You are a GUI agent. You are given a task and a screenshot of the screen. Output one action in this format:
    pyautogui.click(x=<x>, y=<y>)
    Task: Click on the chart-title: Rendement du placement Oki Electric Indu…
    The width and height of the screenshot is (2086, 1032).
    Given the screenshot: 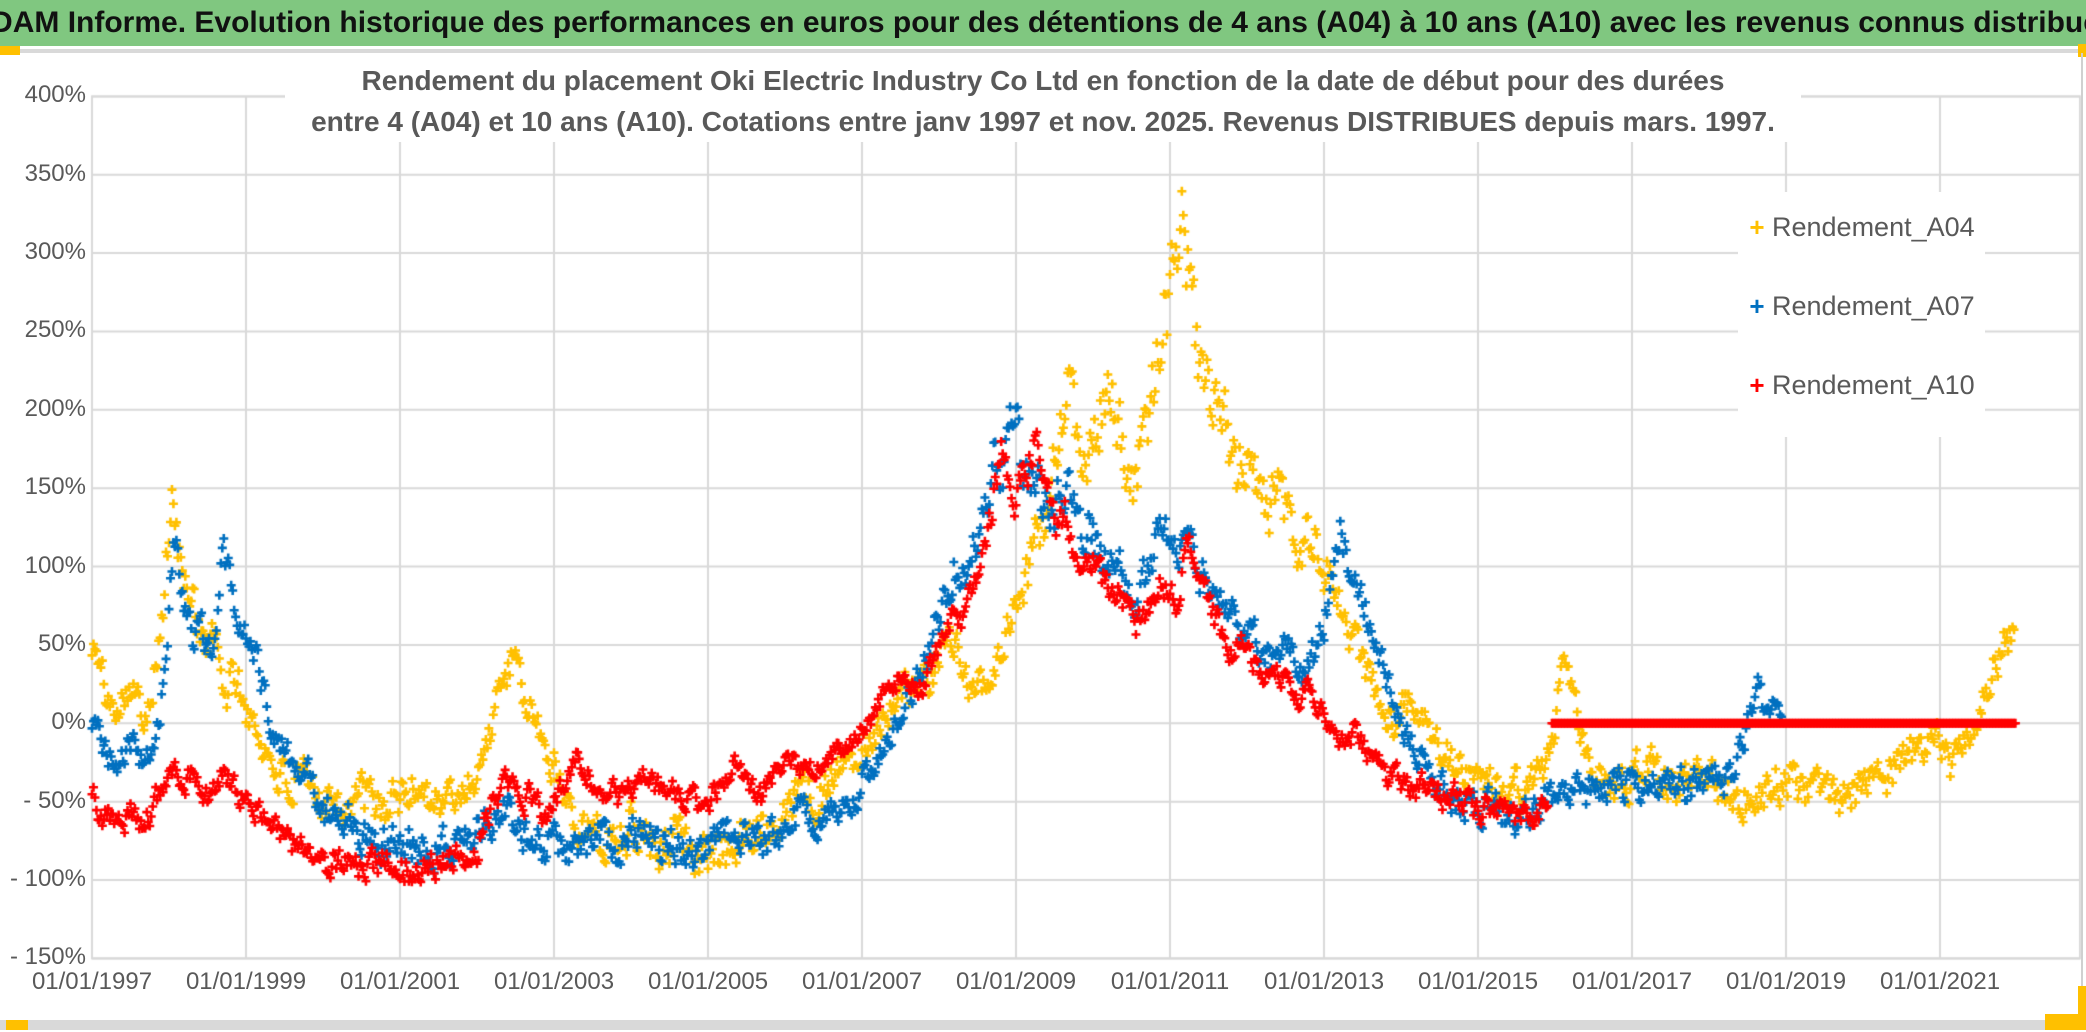 What is the action you would take?
    pyautogui.click(x=1043, y=101)
    